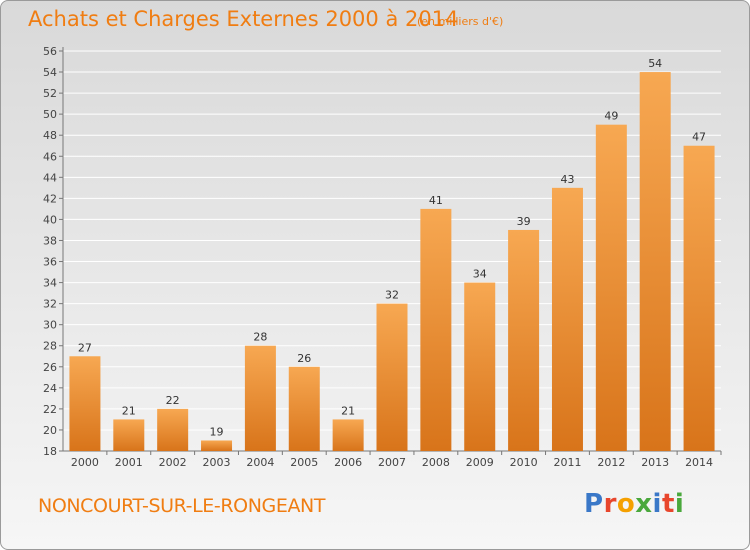 The width and height of the screenshot is (750, 550). Describe the element at coordinates (524, 221) in the screenshot. I see `value-label-2010: 39` at that location.